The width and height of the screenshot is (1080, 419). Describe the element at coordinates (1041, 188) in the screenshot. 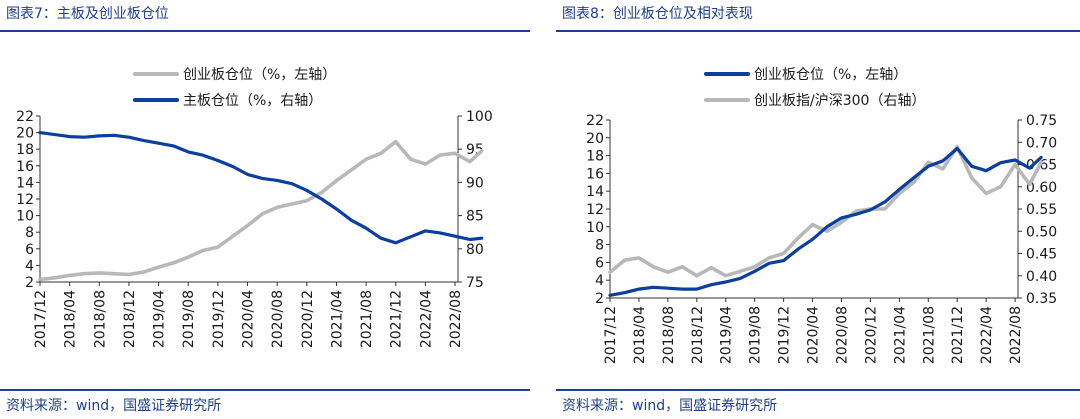

I see `y-right-tick-label: 0.60` at that location.